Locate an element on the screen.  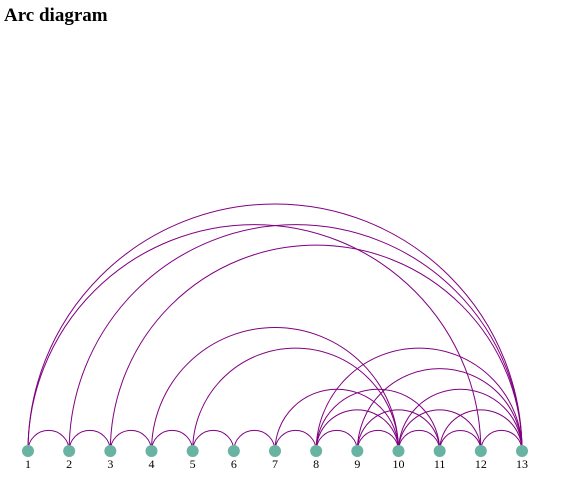
node-label-6: 6 is located at coordinates (234, 464).